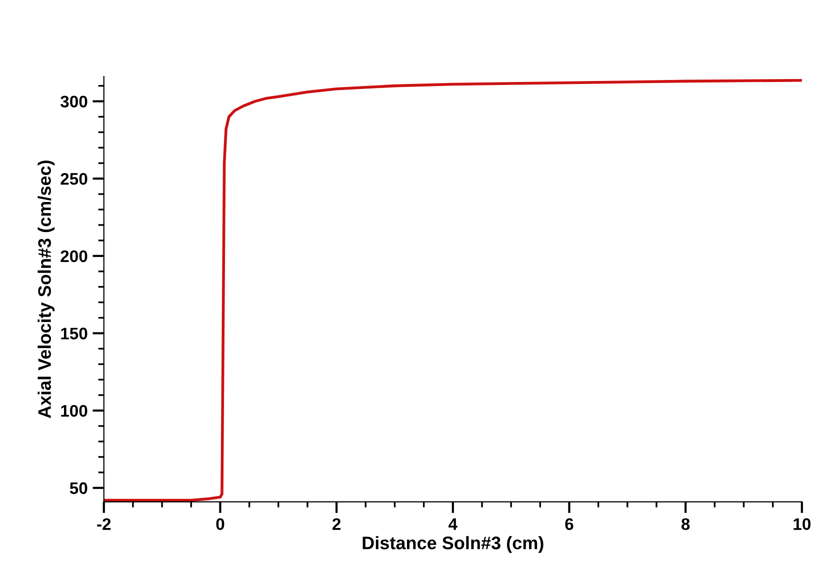 The height and width of the screenshot is (567, 831). Describe the element at coordinates (569, 524) in the screenshot. I see `x-tick-label: 6` at that location.